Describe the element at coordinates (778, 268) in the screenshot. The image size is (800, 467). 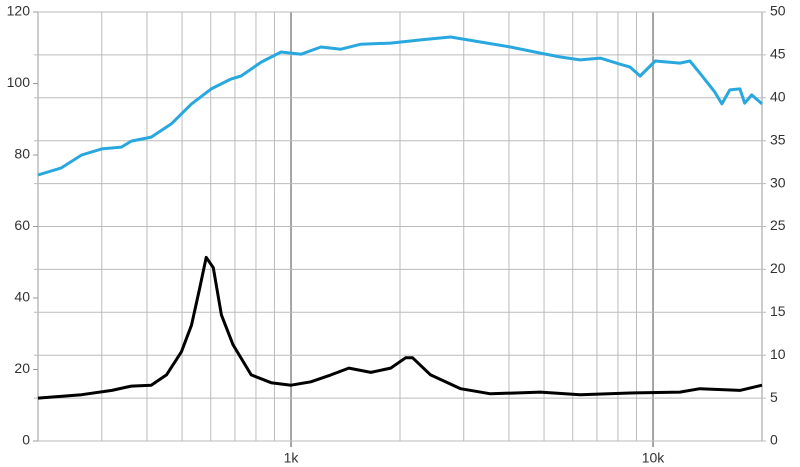
I see `y2-tick-label: 20` at that location.